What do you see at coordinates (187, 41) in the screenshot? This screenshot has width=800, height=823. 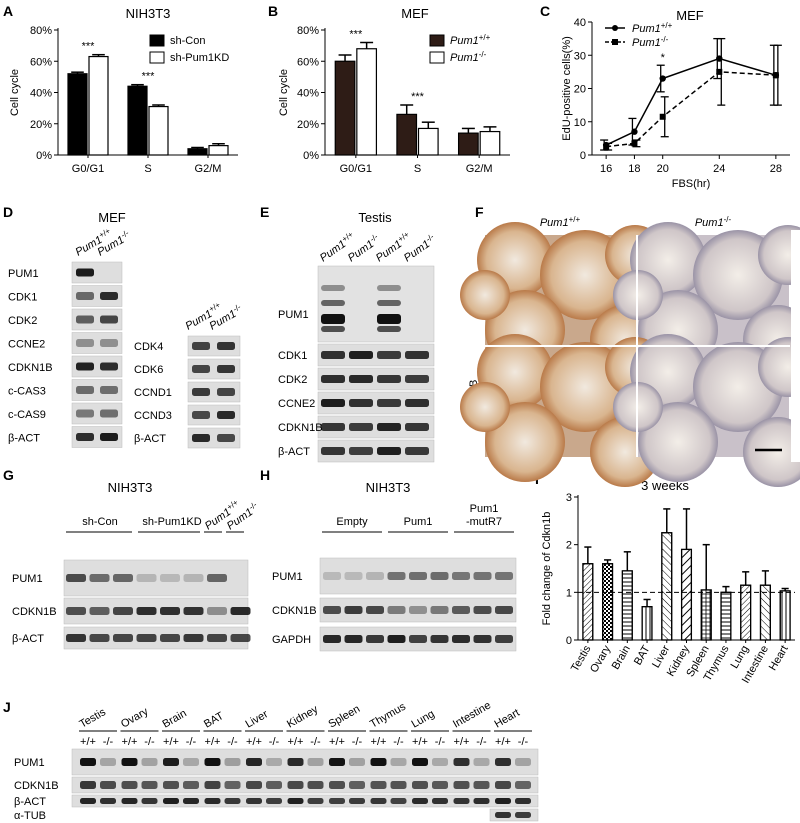 I see `legend-label: sh-Con` at bounding box center [187, 41].